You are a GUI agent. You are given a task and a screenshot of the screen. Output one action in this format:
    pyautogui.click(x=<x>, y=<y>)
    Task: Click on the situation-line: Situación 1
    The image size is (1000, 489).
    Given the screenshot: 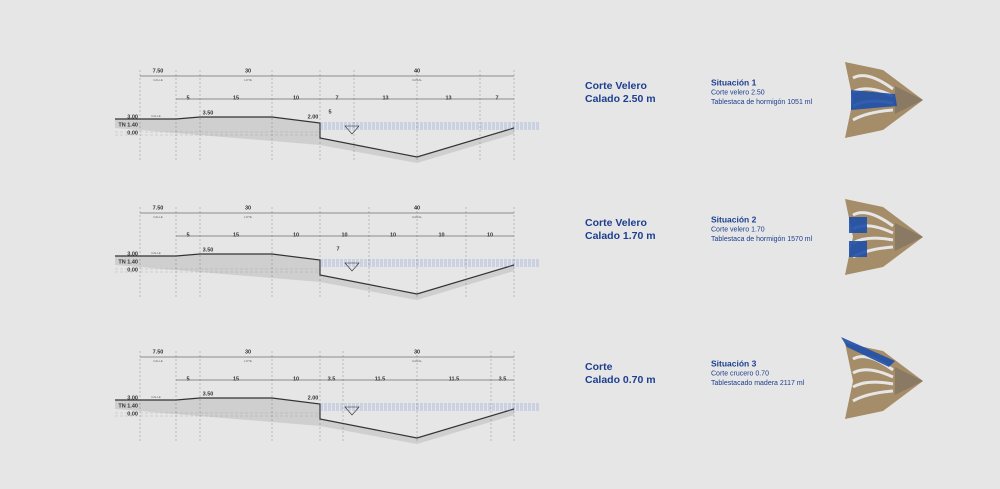 What is the action you would take?
    pyautogui.click(x=734, y=82)
    